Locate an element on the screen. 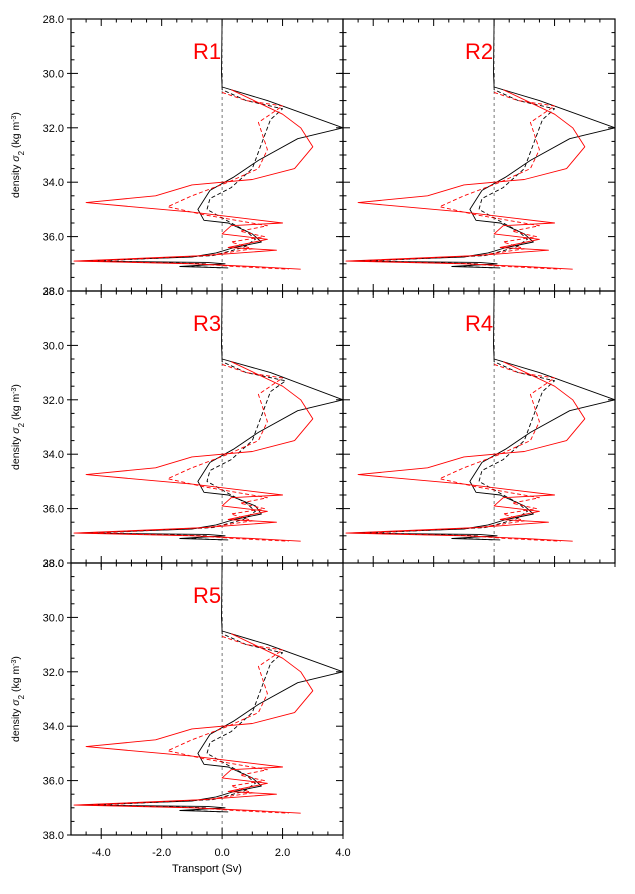 The height and width of the screenshot is (894, 635). panel-title: R3 is located at coordinates (207, 323).